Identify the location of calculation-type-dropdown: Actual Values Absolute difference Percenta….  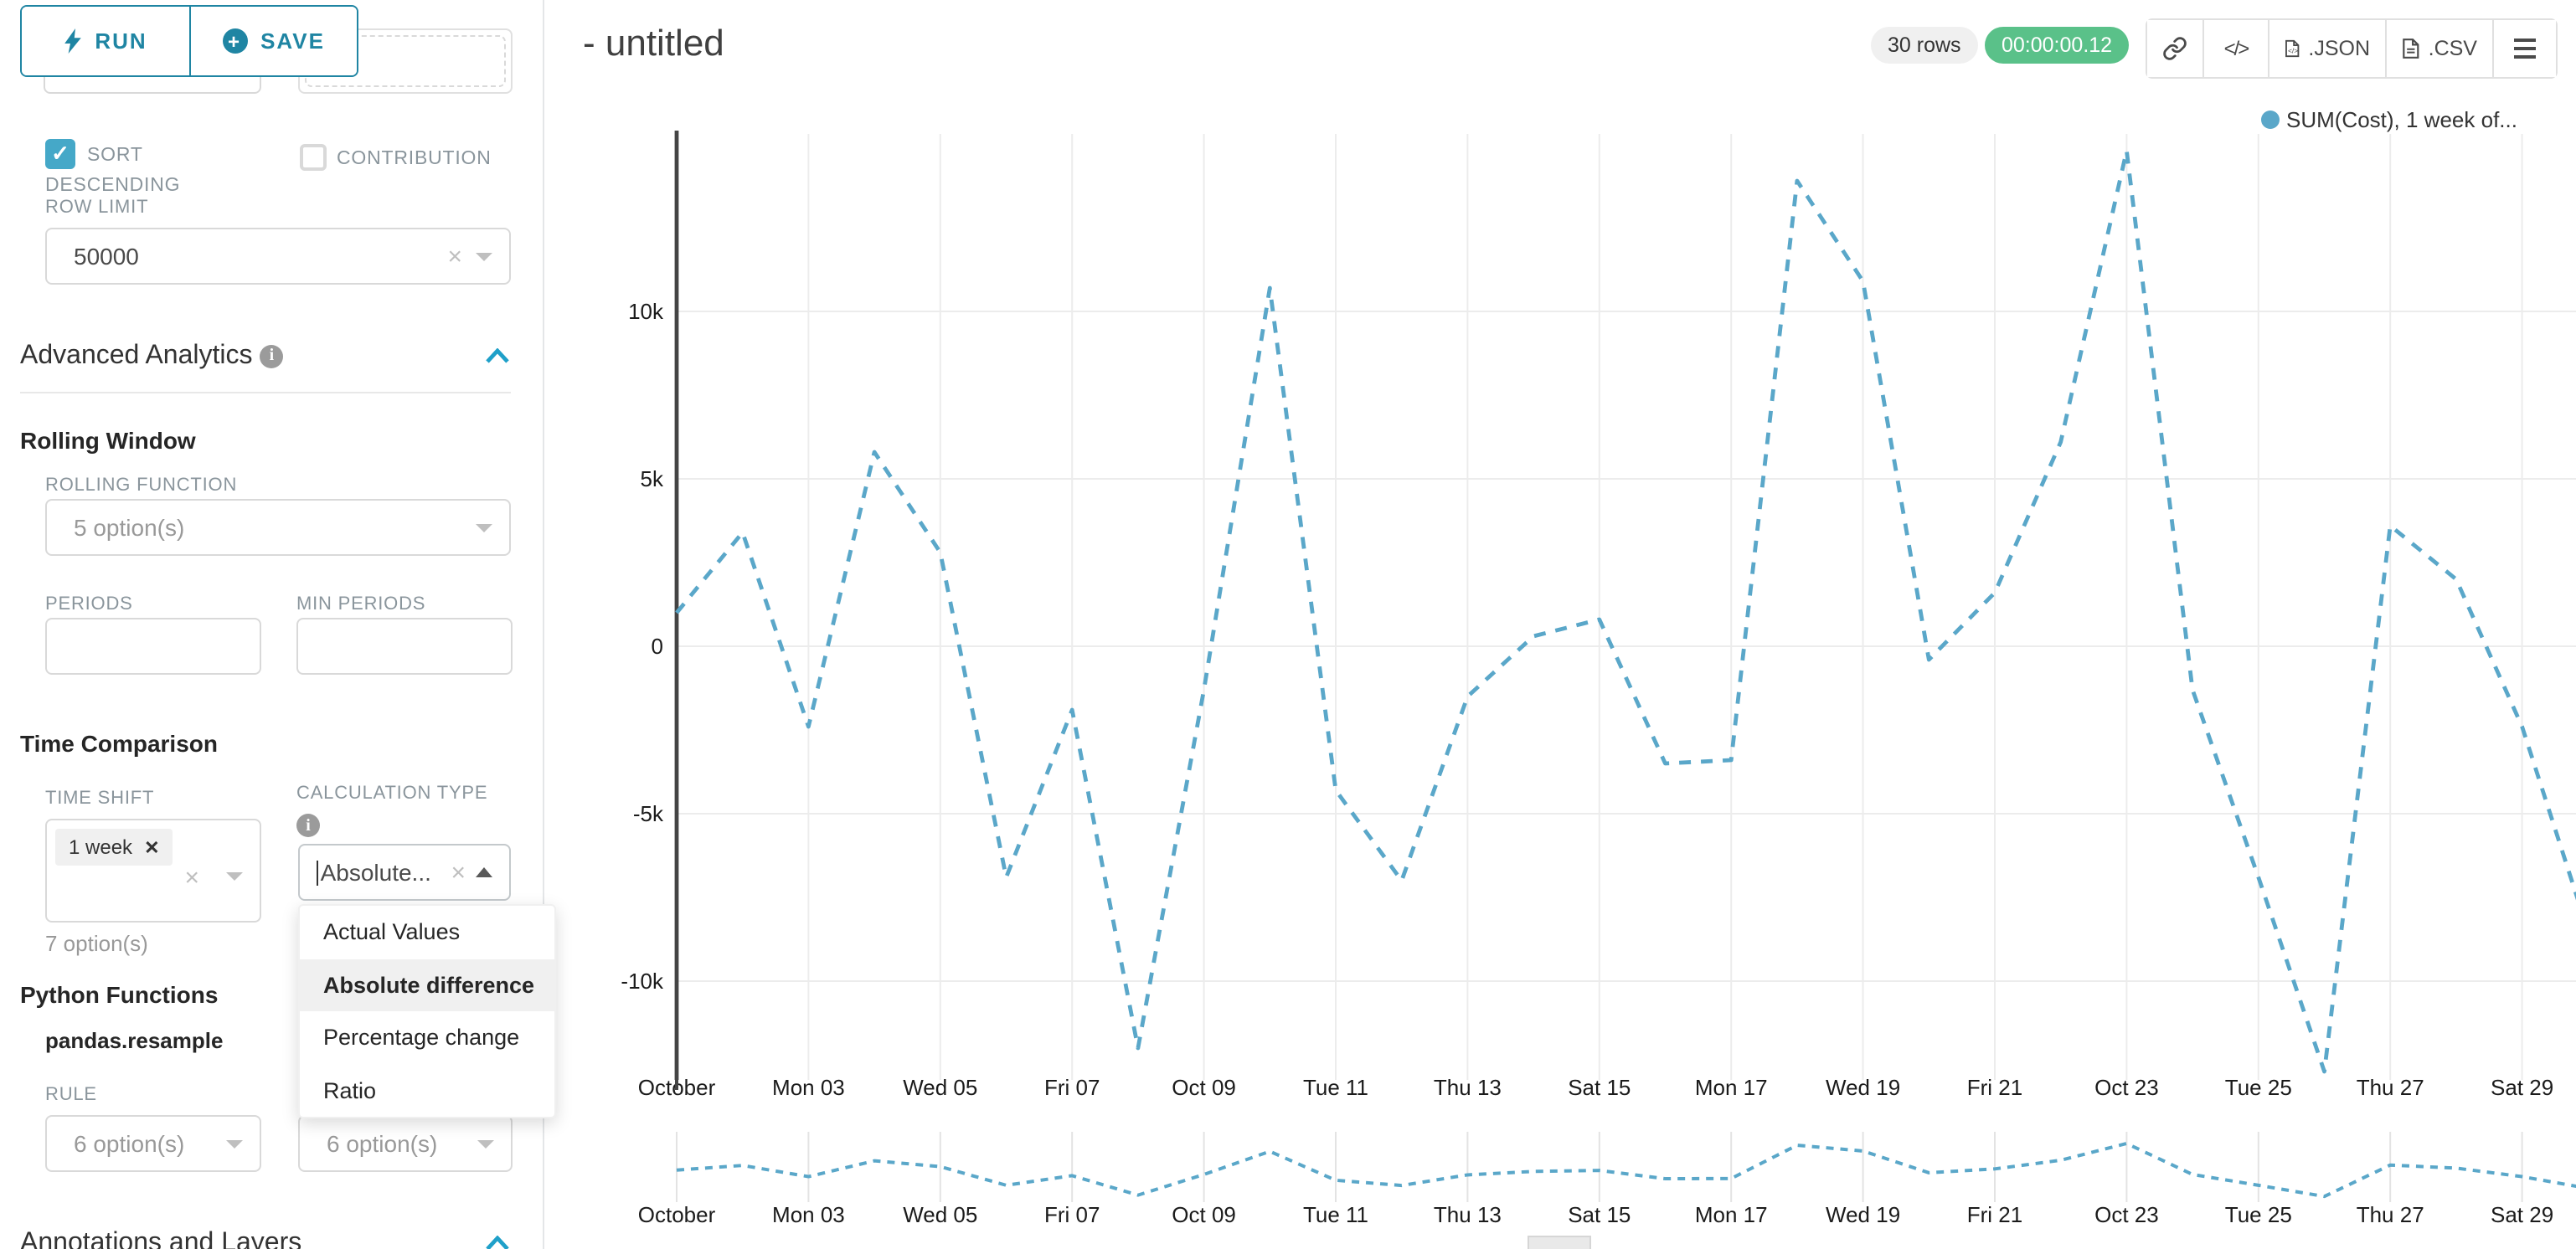
(427, 1011).